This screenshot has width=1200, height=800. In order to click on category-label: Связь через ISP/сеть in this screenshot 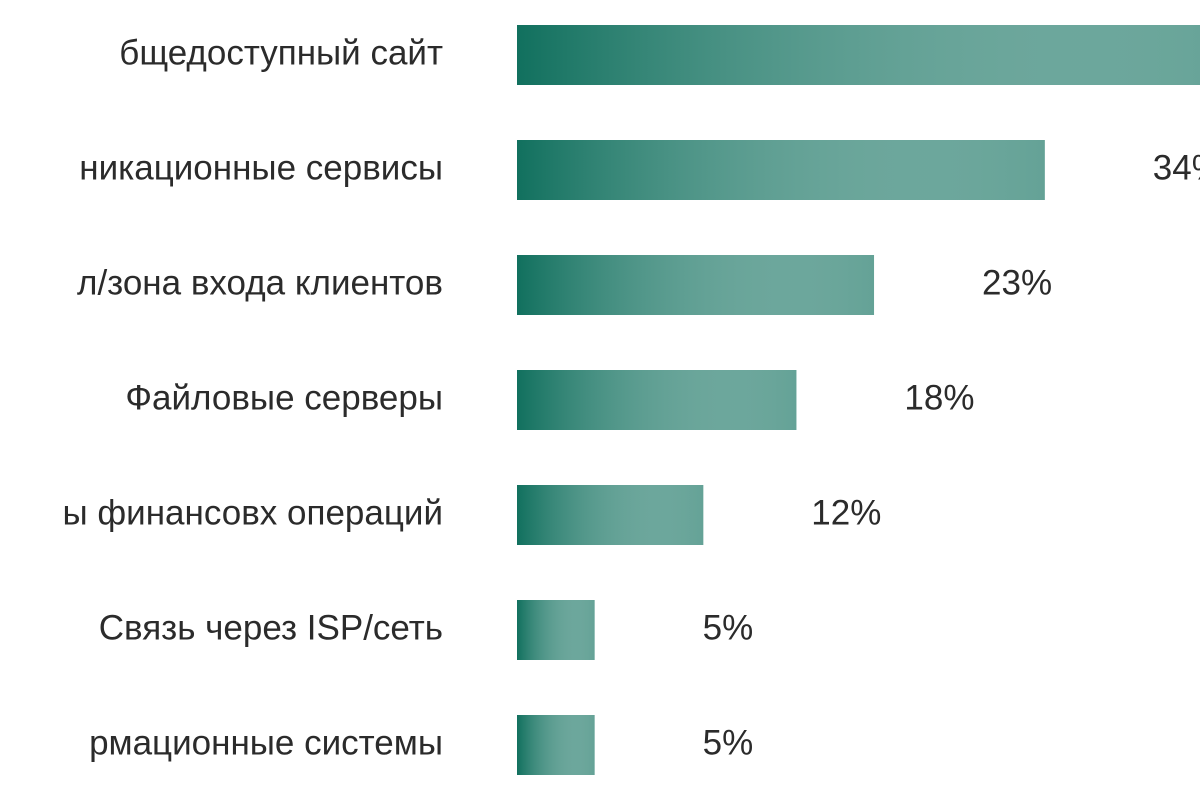, I will do `click(271, 627)`.